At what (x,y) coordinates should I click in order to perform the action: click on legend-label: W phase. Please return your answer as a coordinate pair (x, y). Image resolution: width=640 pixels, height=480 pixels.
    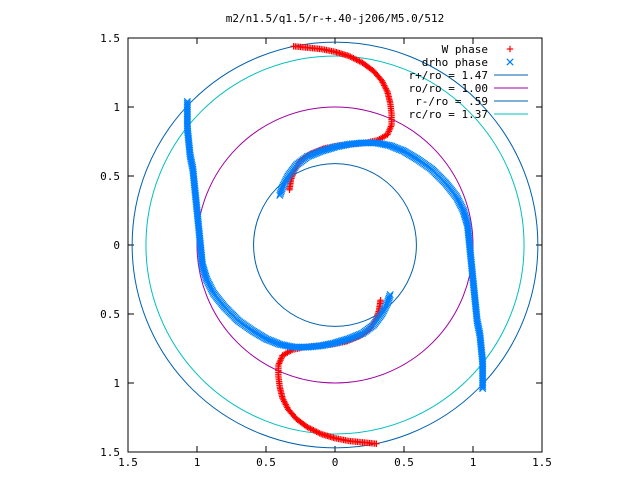
    Looking at the image, I should click on (465, 49).